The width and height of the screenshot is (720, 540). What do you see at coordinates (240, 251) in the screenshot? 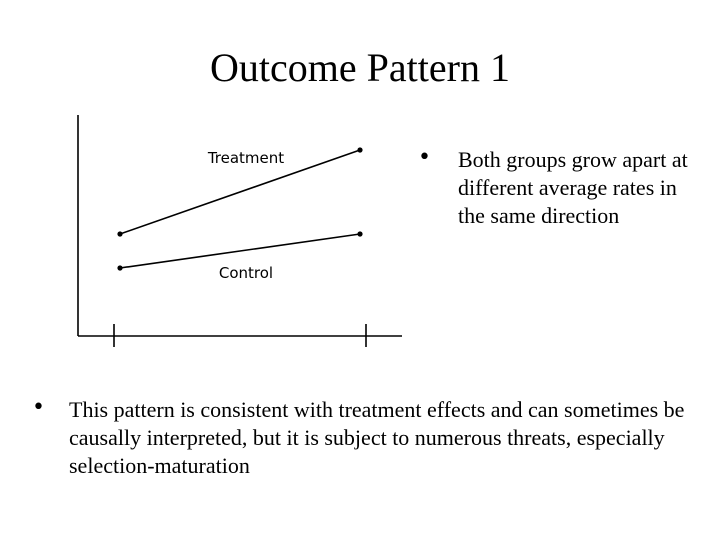
I see `control-line` at bounding box center [240, 251].